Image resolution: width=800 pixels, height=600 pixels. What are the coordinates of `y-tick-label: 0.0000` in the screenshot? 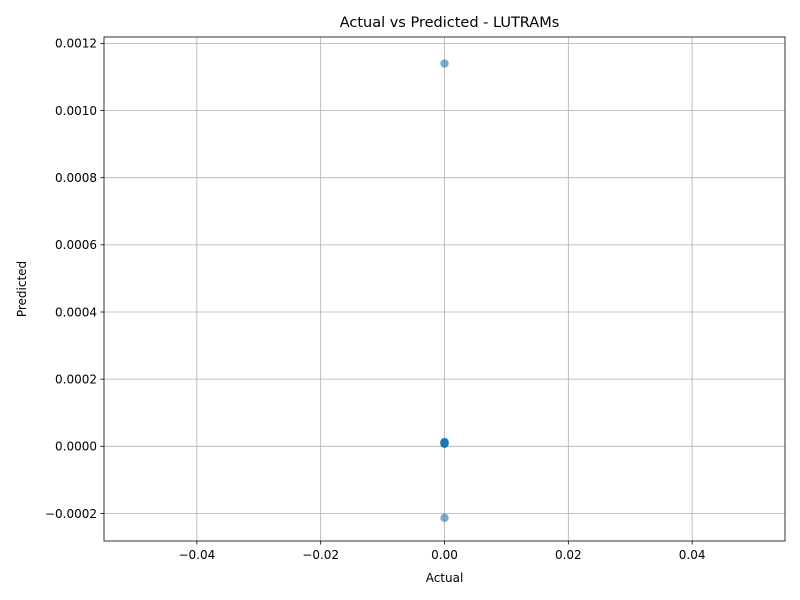 It's located at (76, 447).